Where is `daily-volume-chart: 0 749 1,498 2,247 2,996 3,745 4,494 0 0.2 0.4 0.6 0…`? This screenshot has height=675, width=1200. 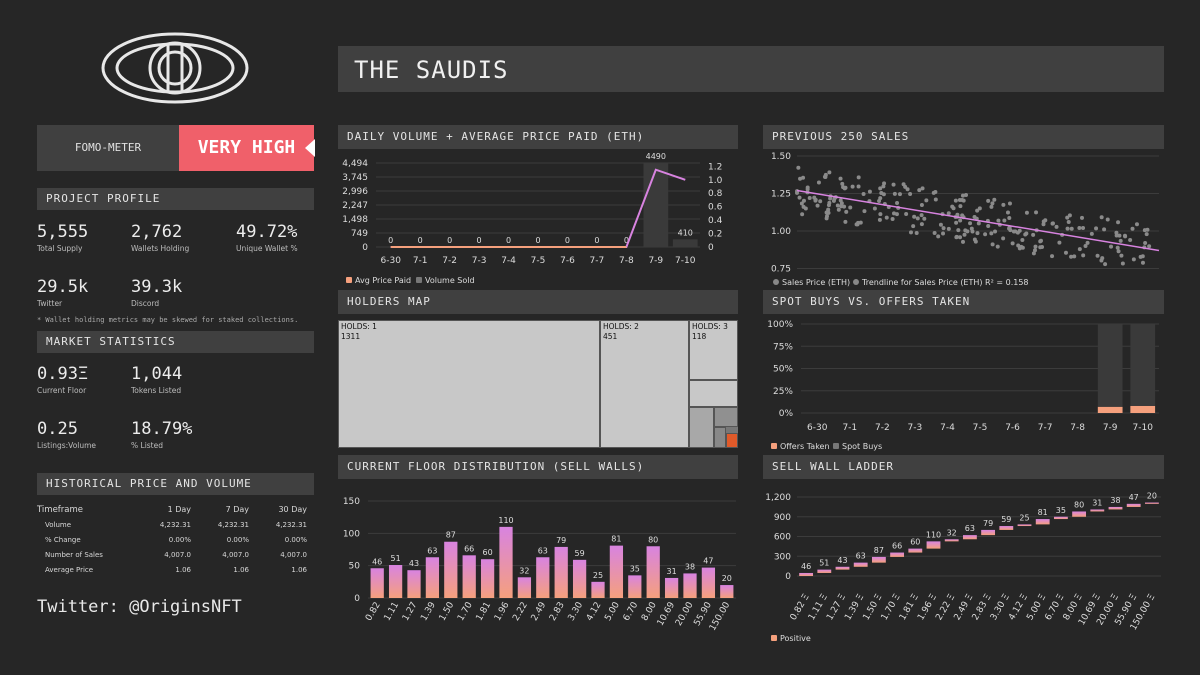 daily-volume-chart: 0 749 1,498 2,247 2,996 3,745 4,494 0 0.2 0.4 0.6 0… is located at coordinates (532, 218).